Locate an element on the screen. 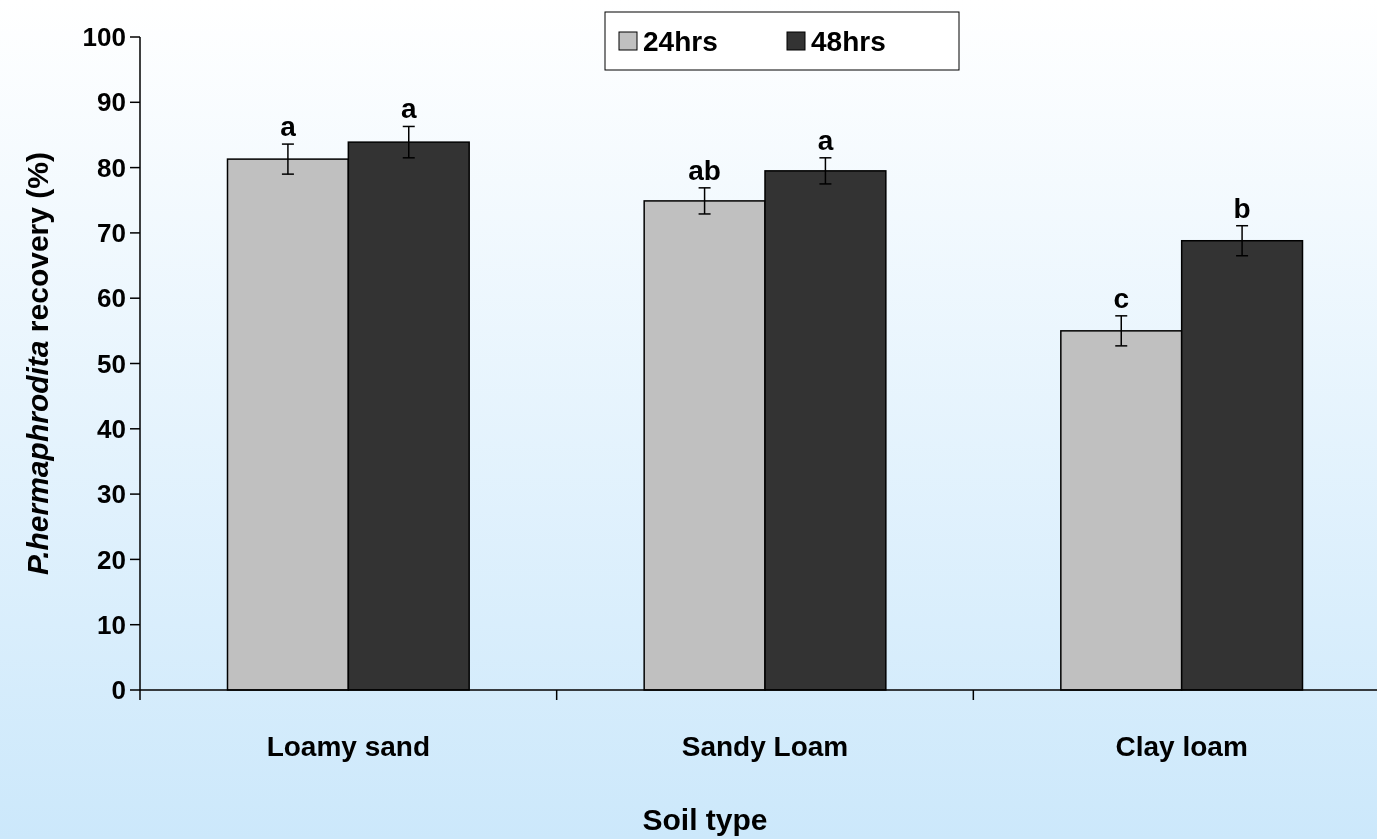  y-tick-label: 70 is located at coordinates (111, 233).